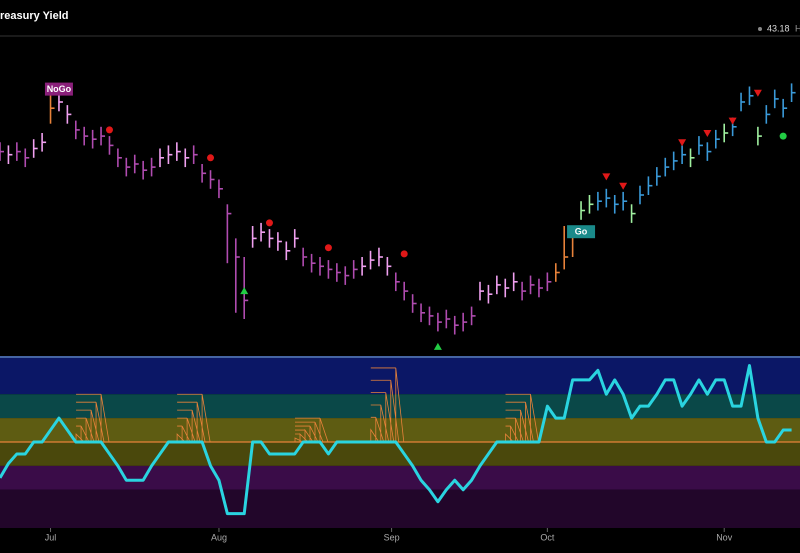 The image size is (800, 553). I want to click on annotation-label: Go, so click(581, 232).